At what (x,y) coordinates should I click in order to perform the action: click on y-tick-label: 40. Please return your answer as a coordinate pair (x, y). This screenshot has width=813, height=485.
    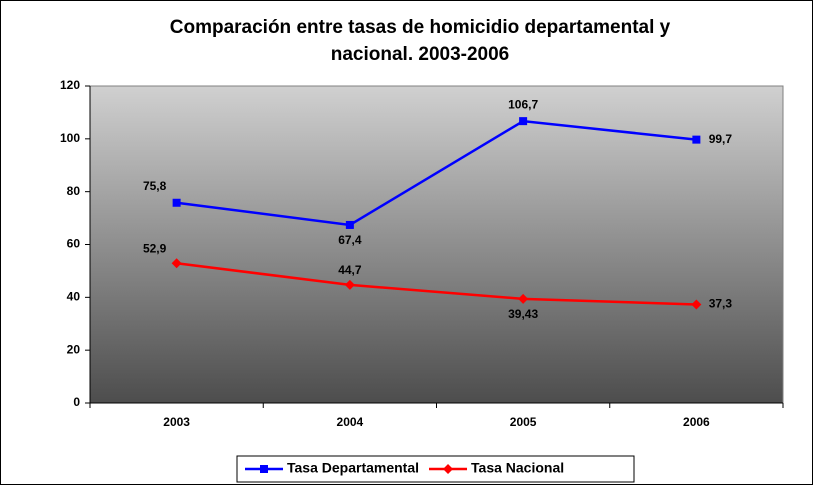
    Looking at the image, I should click on (74, 297).